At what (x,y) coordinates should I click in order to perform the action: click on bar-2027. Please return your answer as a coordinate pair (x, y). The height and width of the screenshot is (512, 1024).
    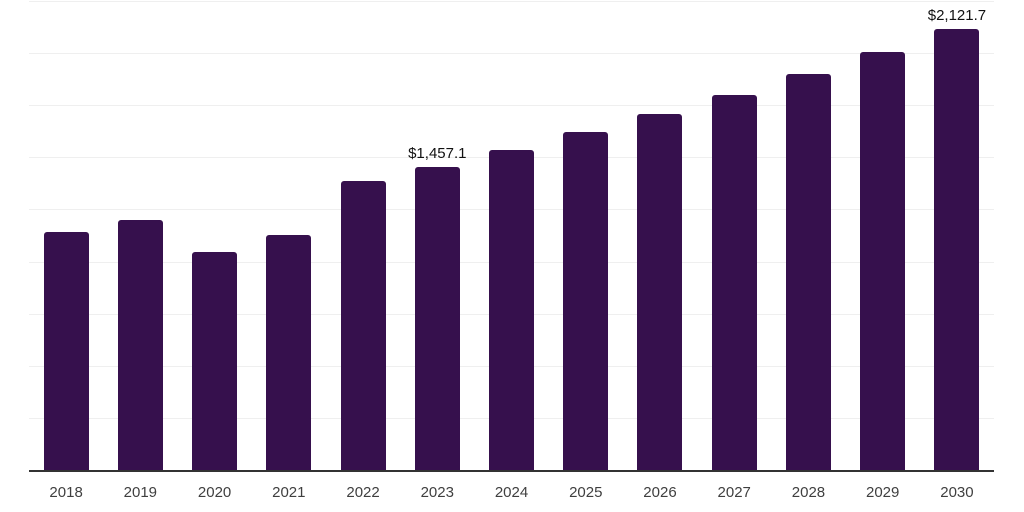
    Looking at the image, I should click on (734, 282).